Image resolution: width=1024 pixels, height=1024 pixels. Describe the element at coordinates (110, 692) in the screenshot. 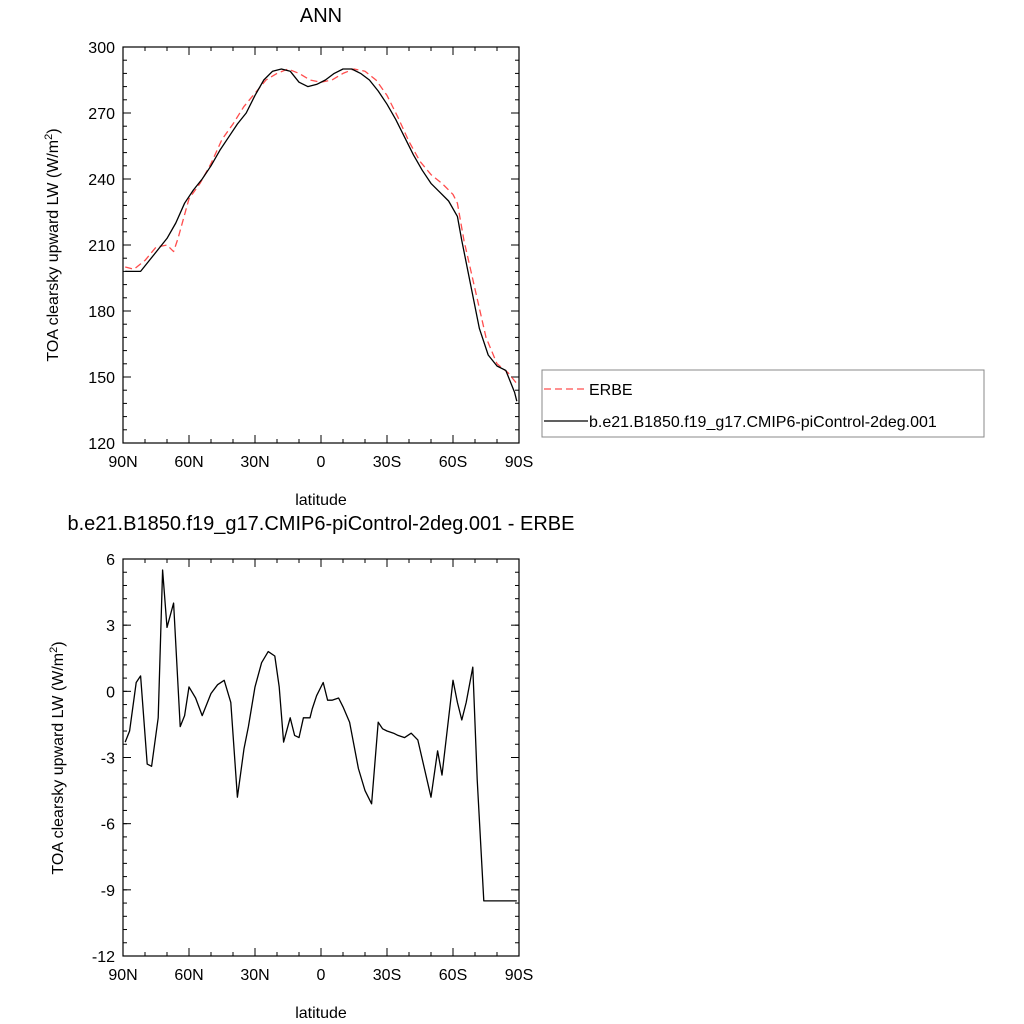

I see `y-tick-label: 0` at that location.